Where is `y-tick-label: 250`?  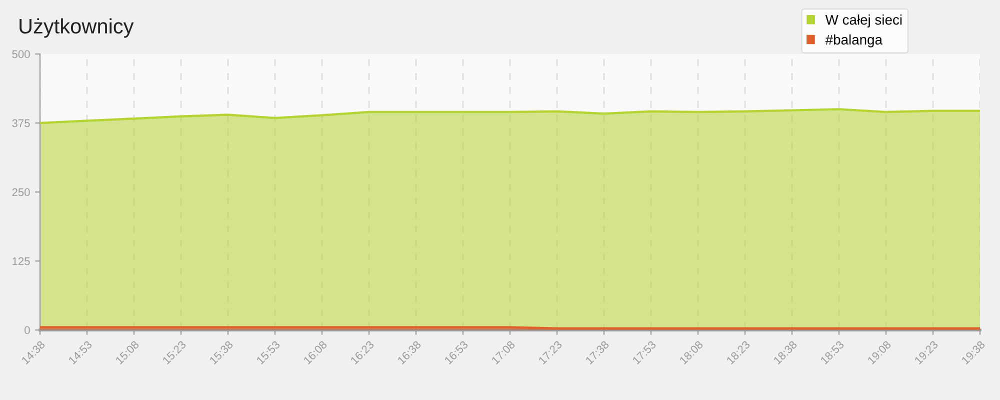 y-tick-label: 250 is located at coordinates (21, 192).